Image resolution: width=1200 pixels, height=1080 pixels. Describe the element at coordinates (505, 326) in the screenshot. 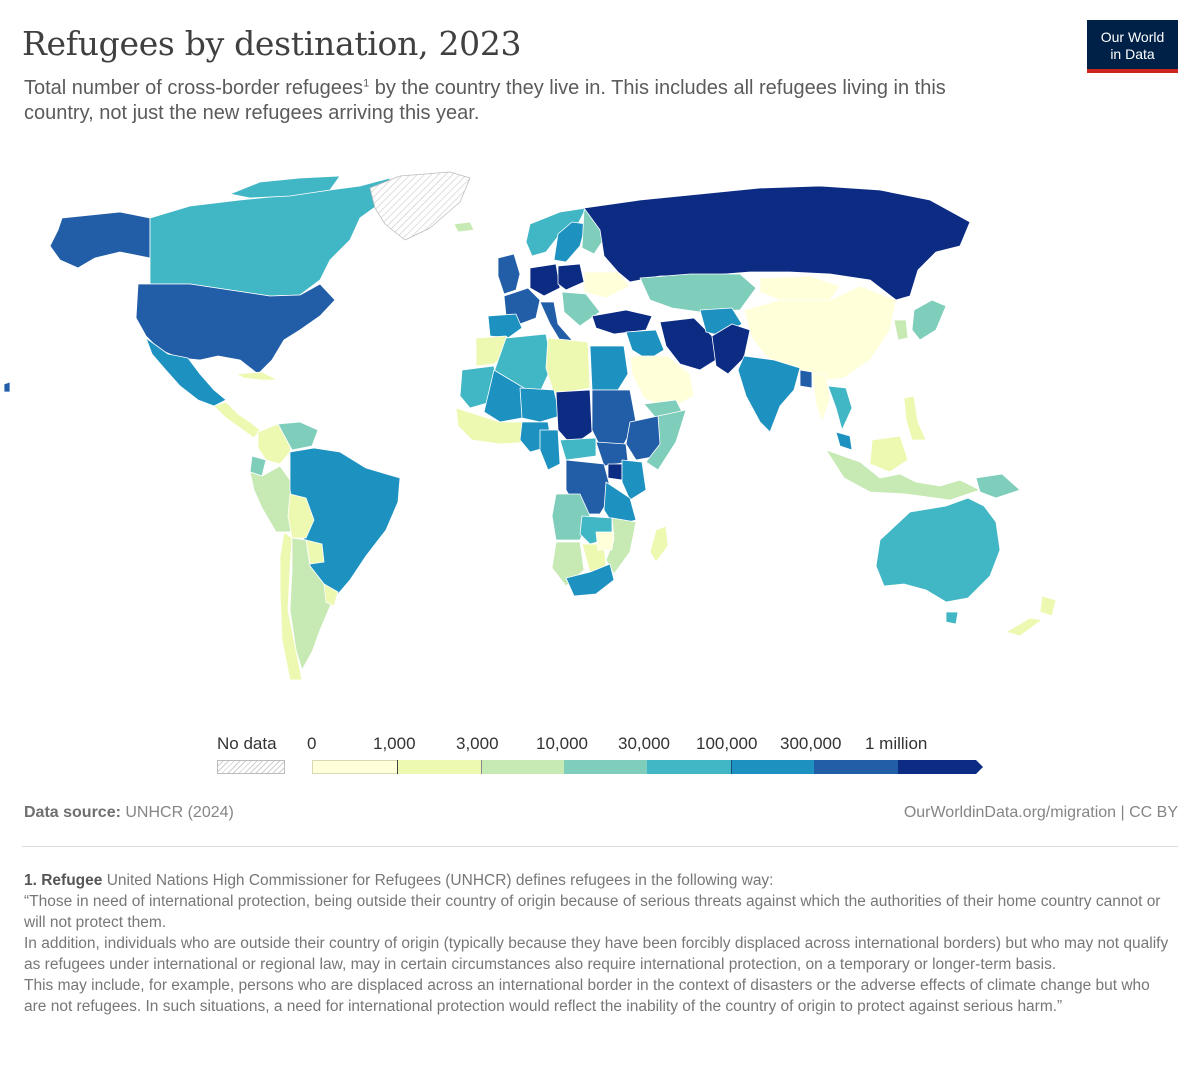

I see `region-spain` at that location.